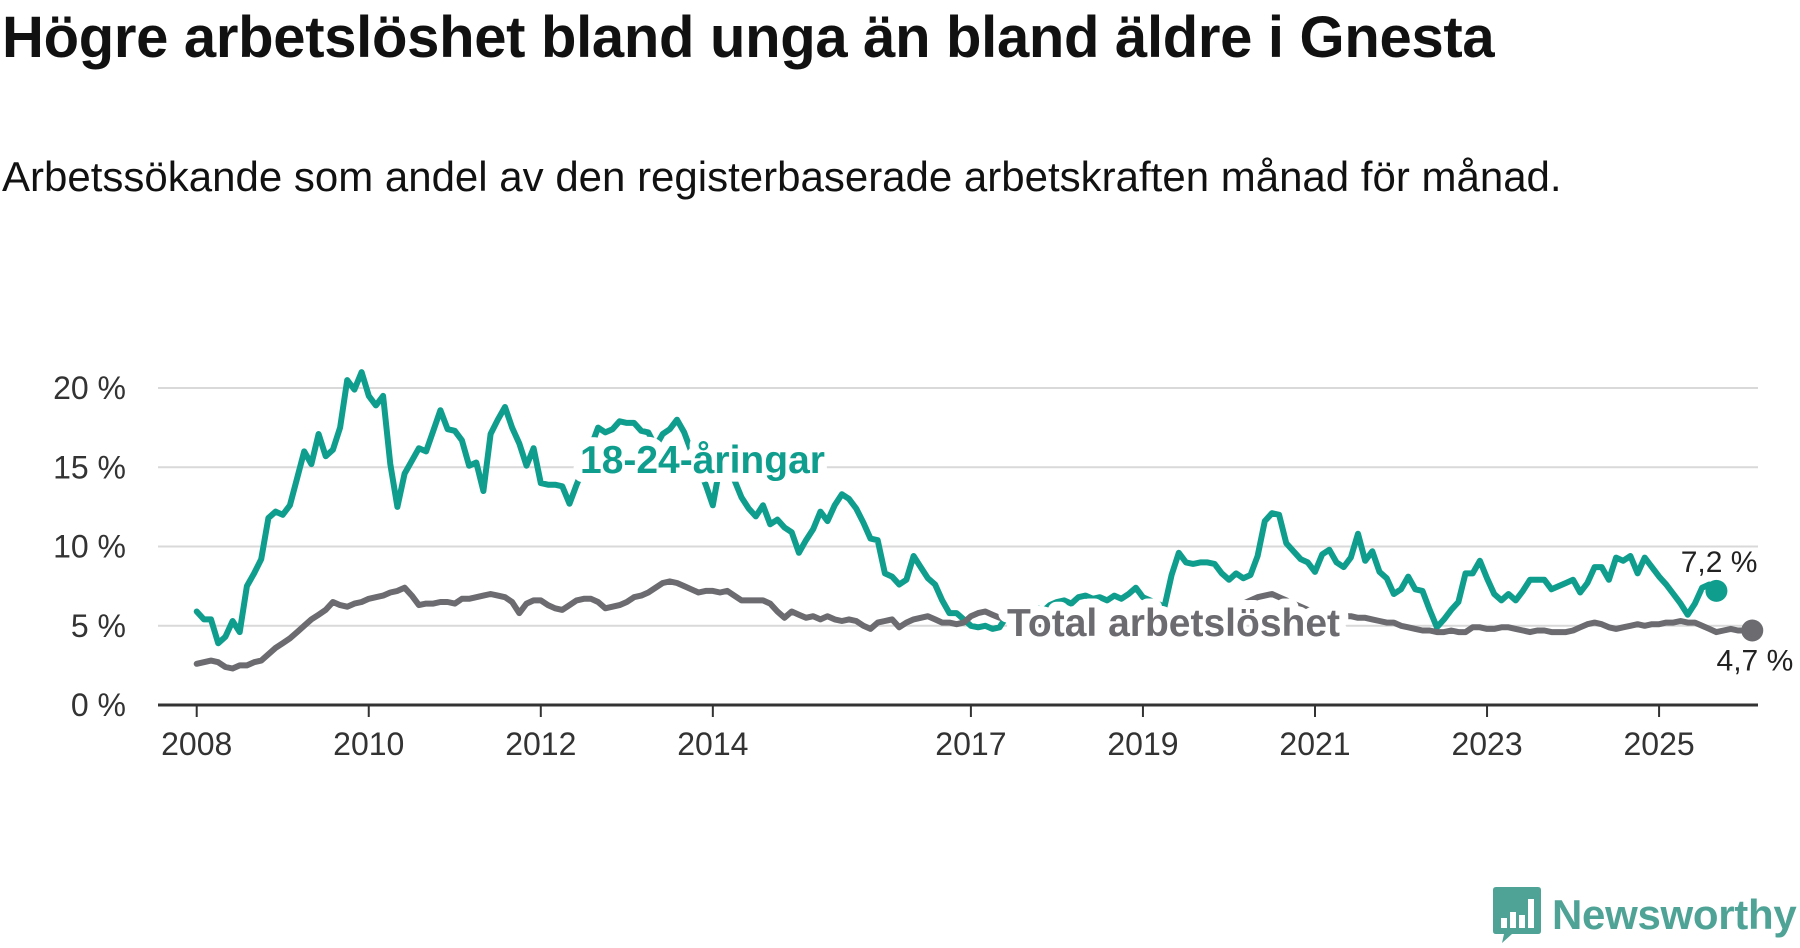  Describe the element at coordinates (1674, 914) in the screenshot. I see `brand-name: Newsworthy` at that location.